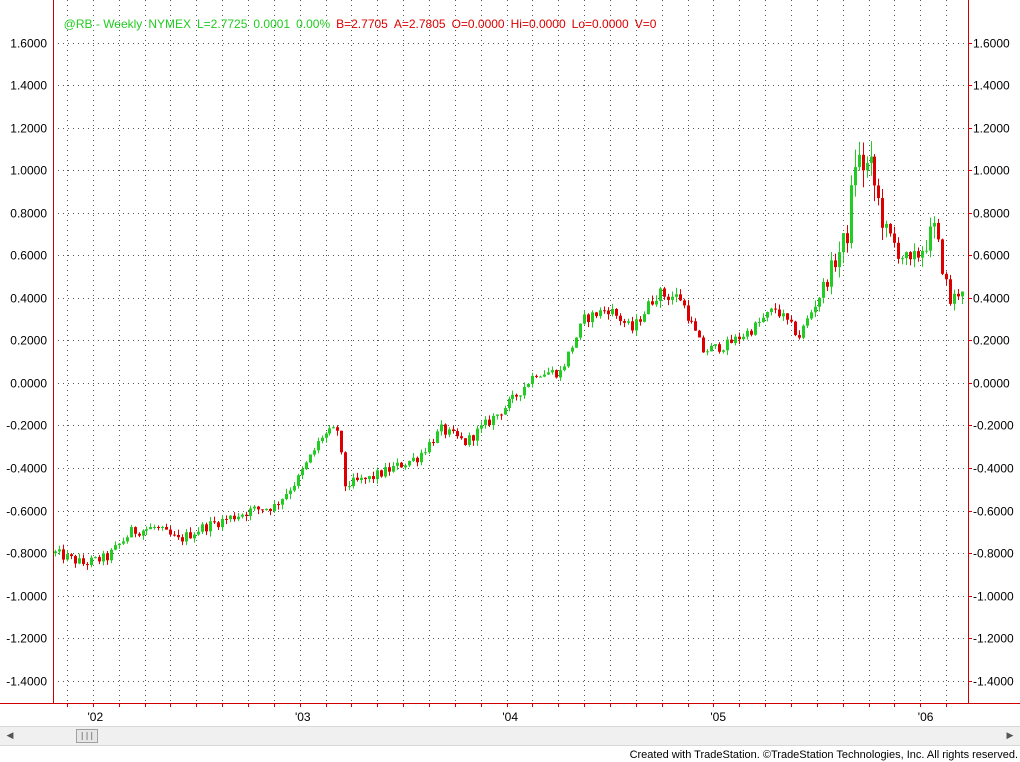 This screenshot has height=762, width=1020. I want to click on x-tick-label: '04, so click(510, 717).